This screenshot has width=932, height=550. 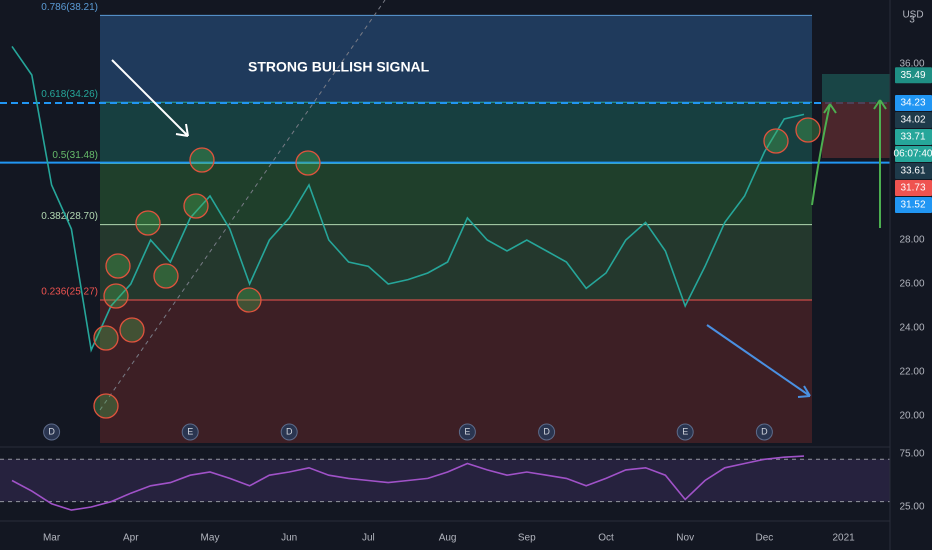 I want to click on x-tick-label: Sep, so click(x=527, y=538).